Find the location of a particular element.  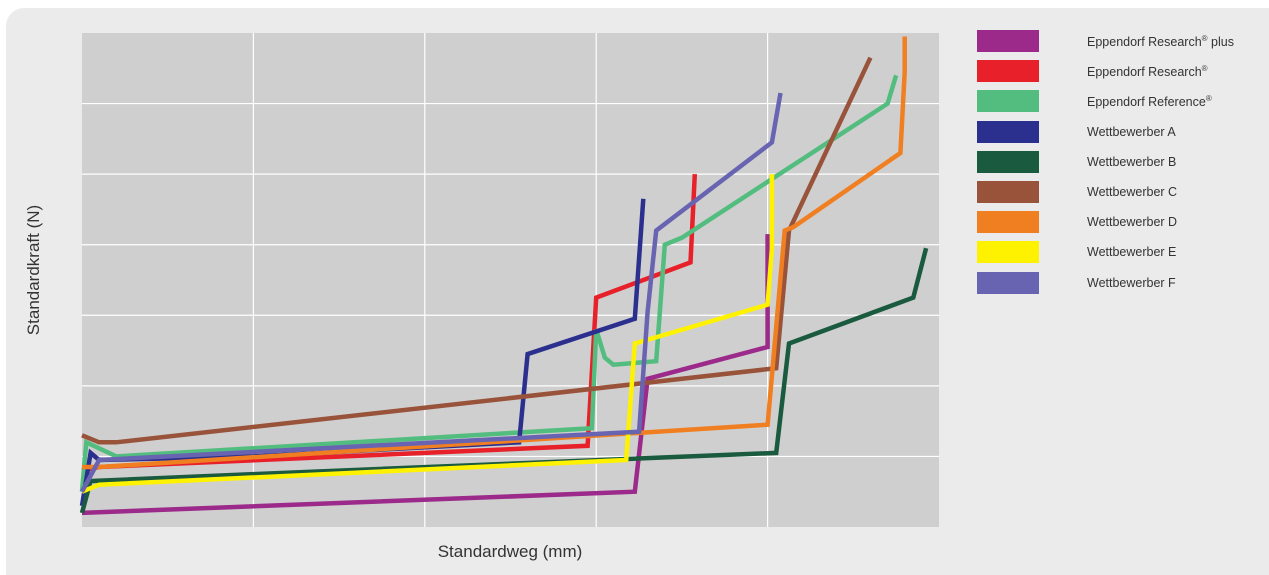

legend-name: Wettbewerber B is located at coordinates (1132, 161).